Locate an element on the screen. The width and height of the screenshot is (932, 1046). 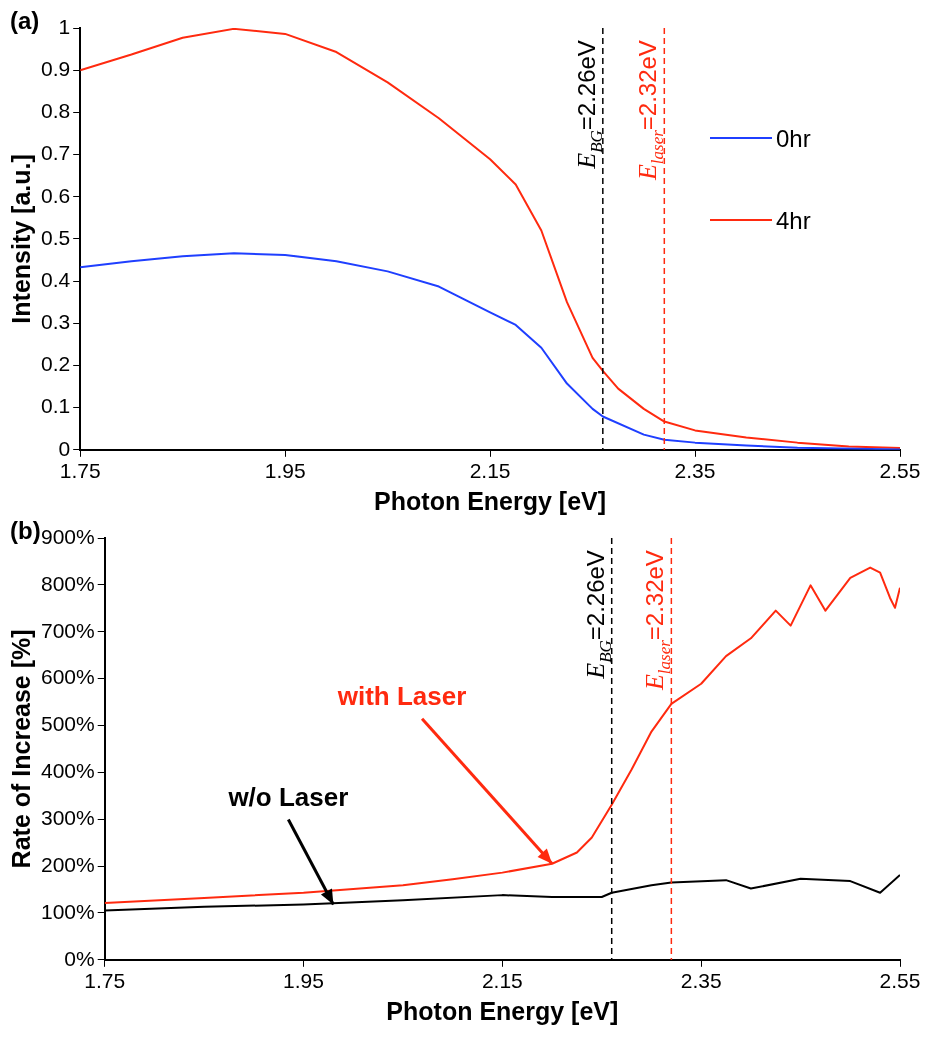
y-tick-label: 0.1 is located at coordinates (55, 406).